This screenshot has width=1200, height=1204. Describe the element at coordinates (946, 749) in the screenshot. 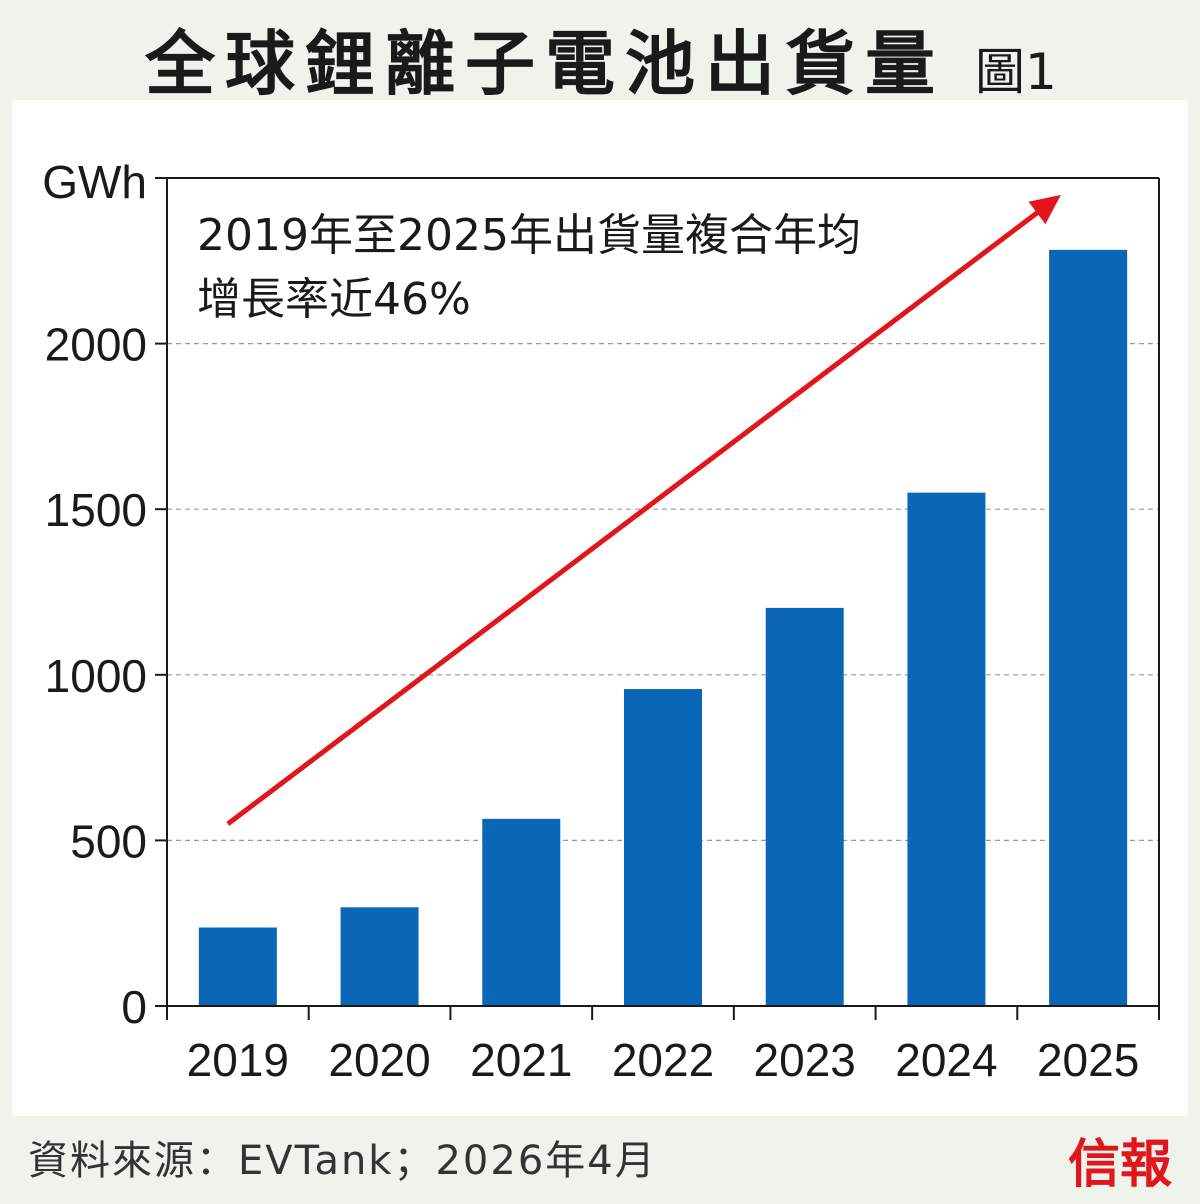

I see `bar-2024` at that location.